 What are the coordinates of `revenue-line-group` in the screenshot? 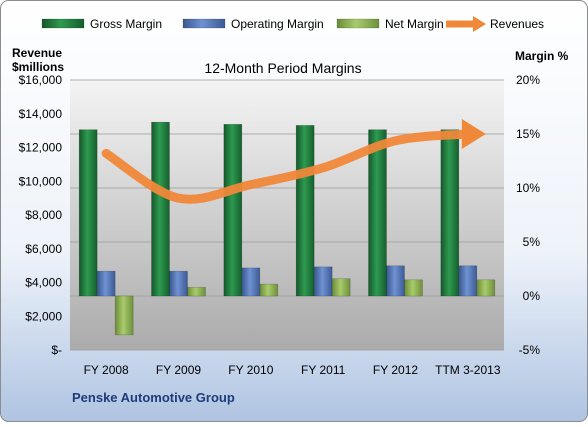 It's located at (293, 161).